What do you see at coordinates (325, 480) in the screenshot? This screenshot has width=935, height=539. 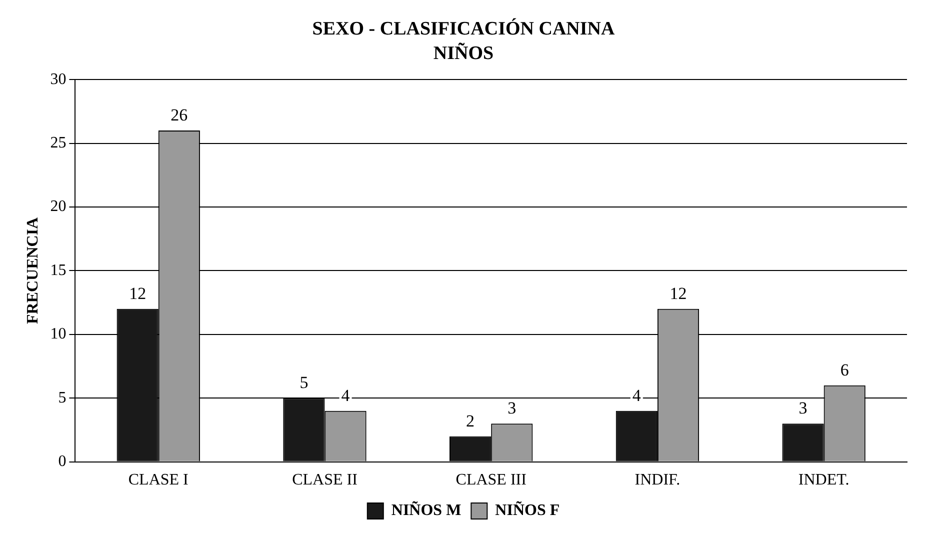 I see `x-tick-label: CLASE II` at bounding box center [325, 480].